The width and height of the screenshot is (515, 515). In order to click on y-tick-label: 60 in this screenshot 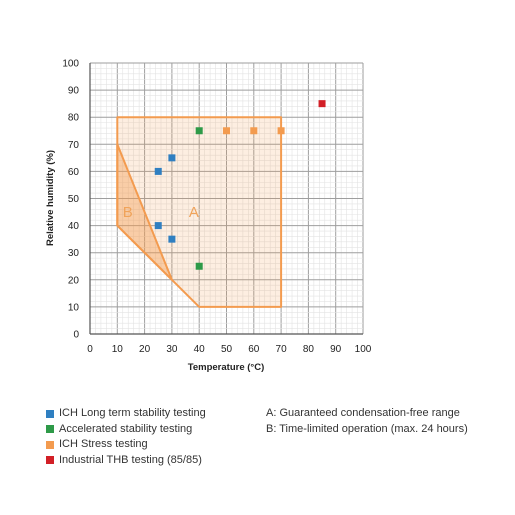, I will do `click(74, 172)`.